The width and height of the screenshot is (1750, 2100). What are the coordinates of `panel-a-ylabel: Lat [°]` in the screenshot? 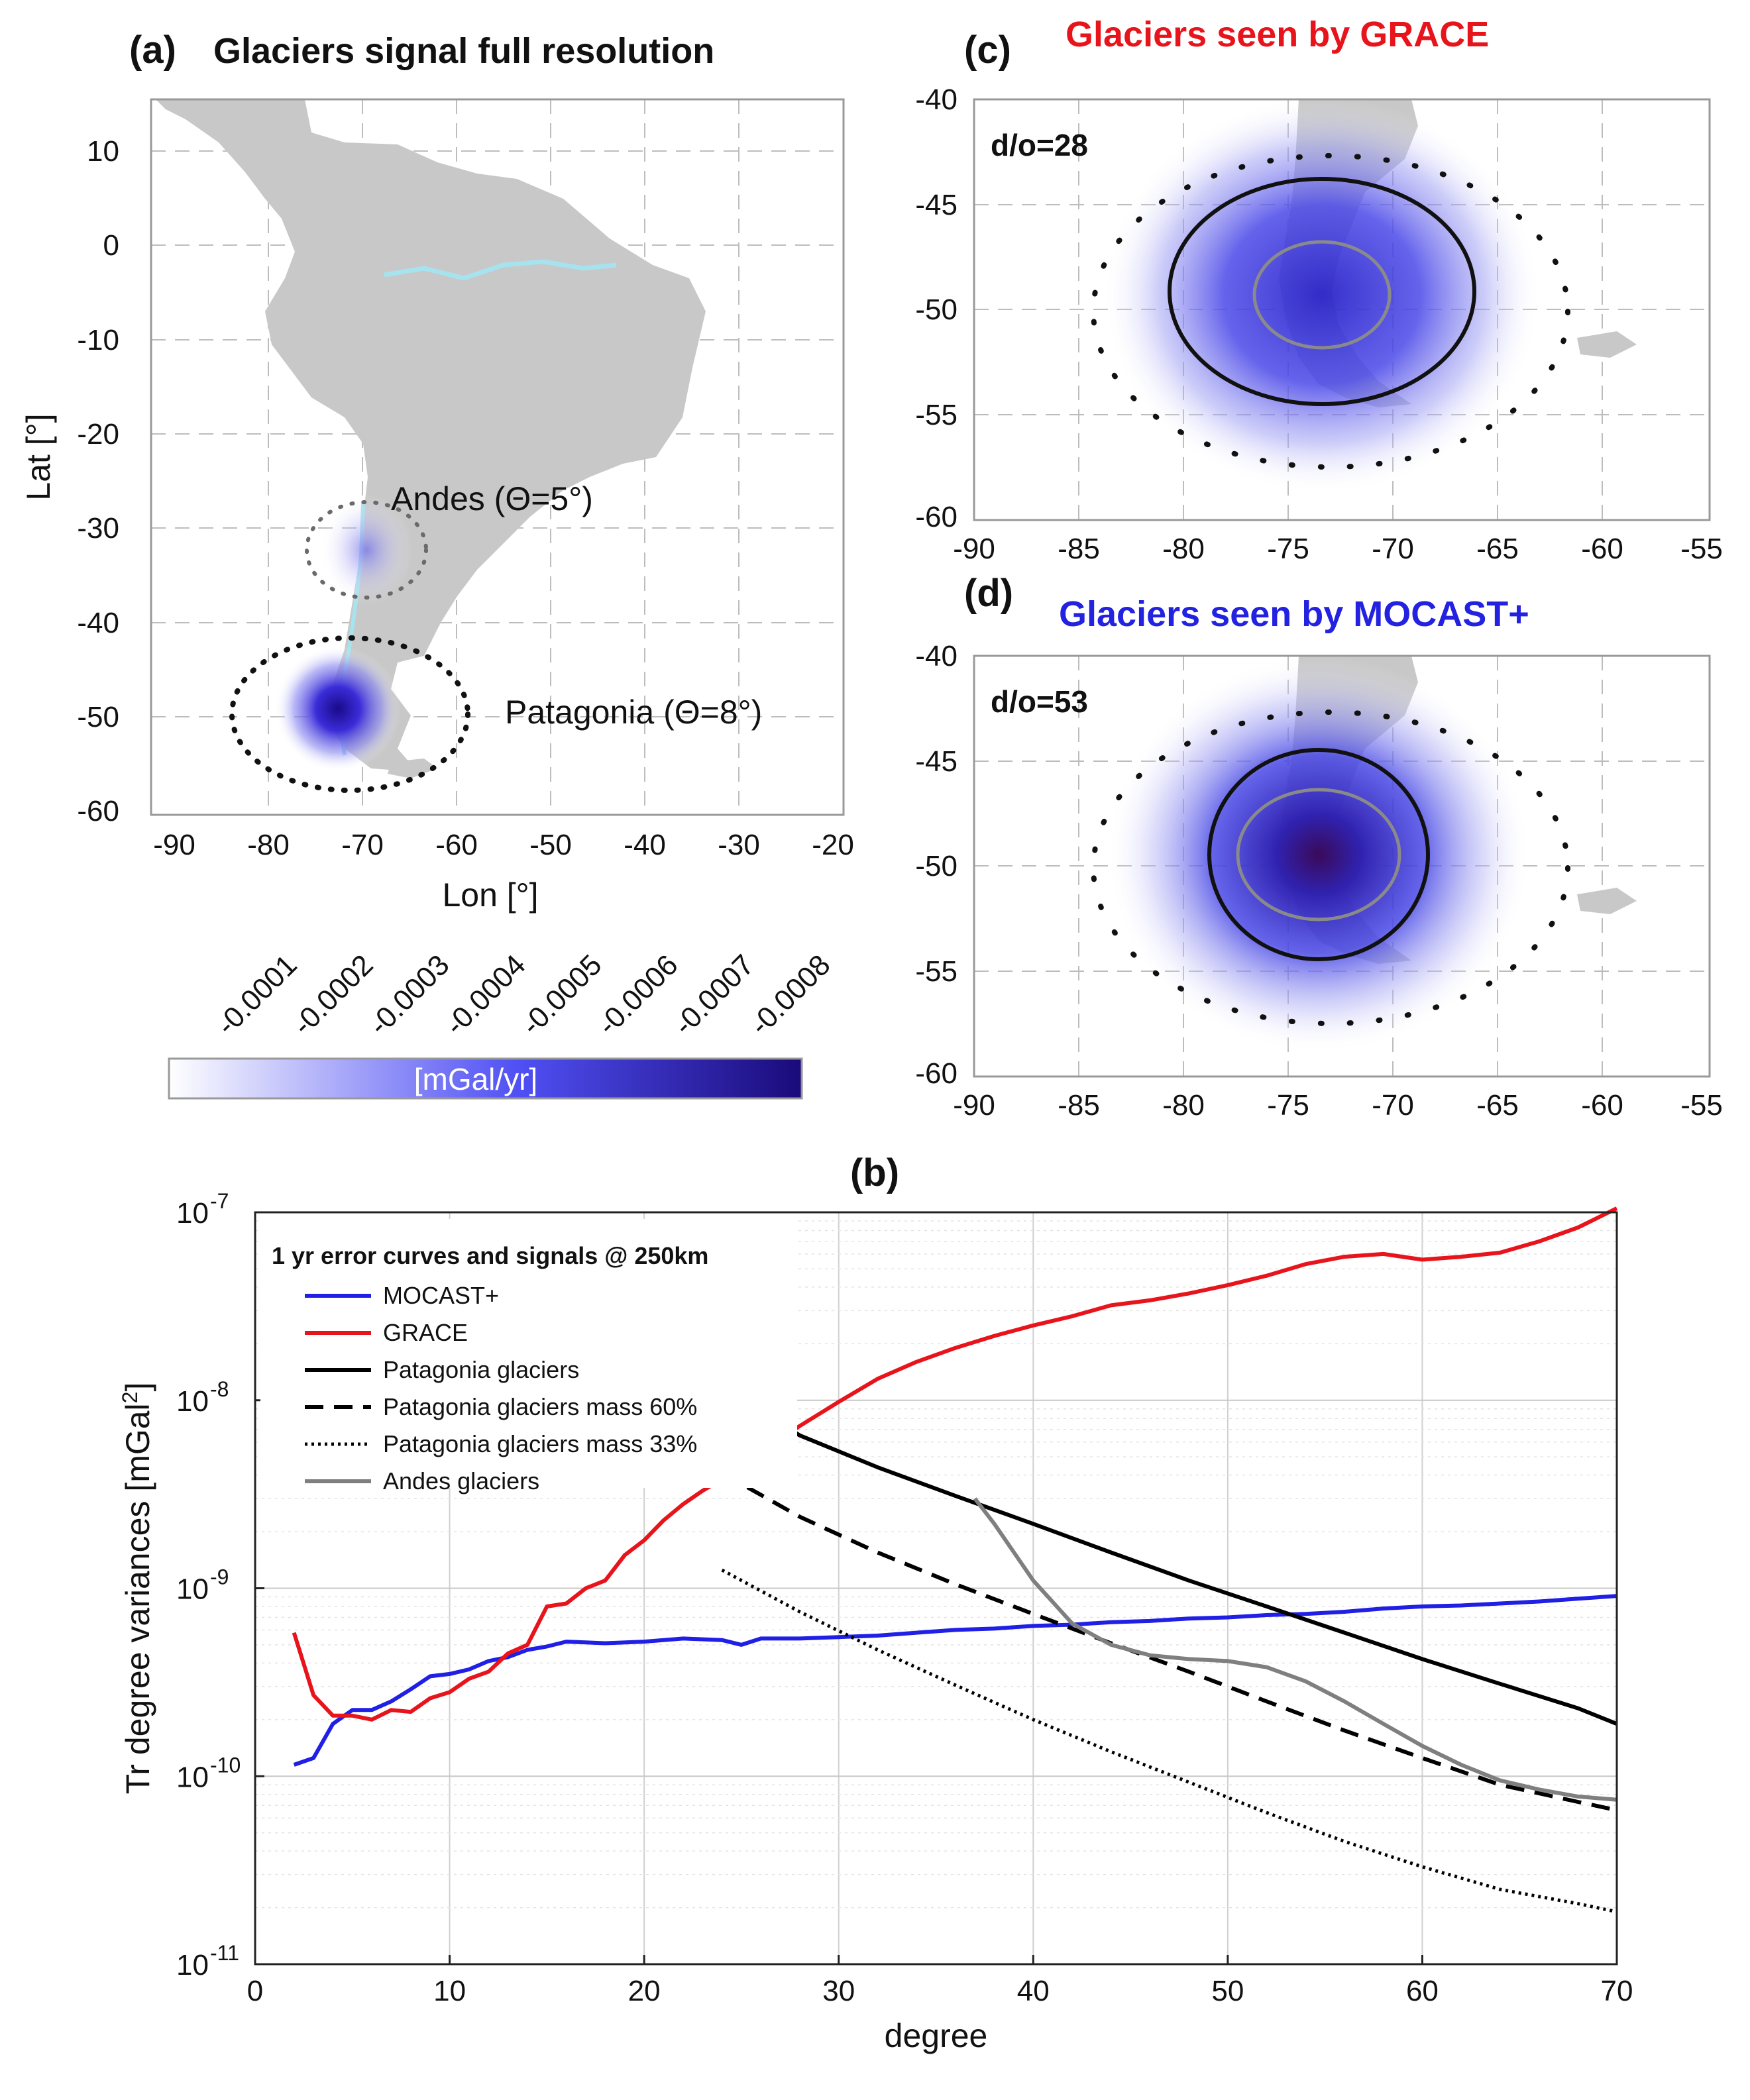 It's located at (38, 456).